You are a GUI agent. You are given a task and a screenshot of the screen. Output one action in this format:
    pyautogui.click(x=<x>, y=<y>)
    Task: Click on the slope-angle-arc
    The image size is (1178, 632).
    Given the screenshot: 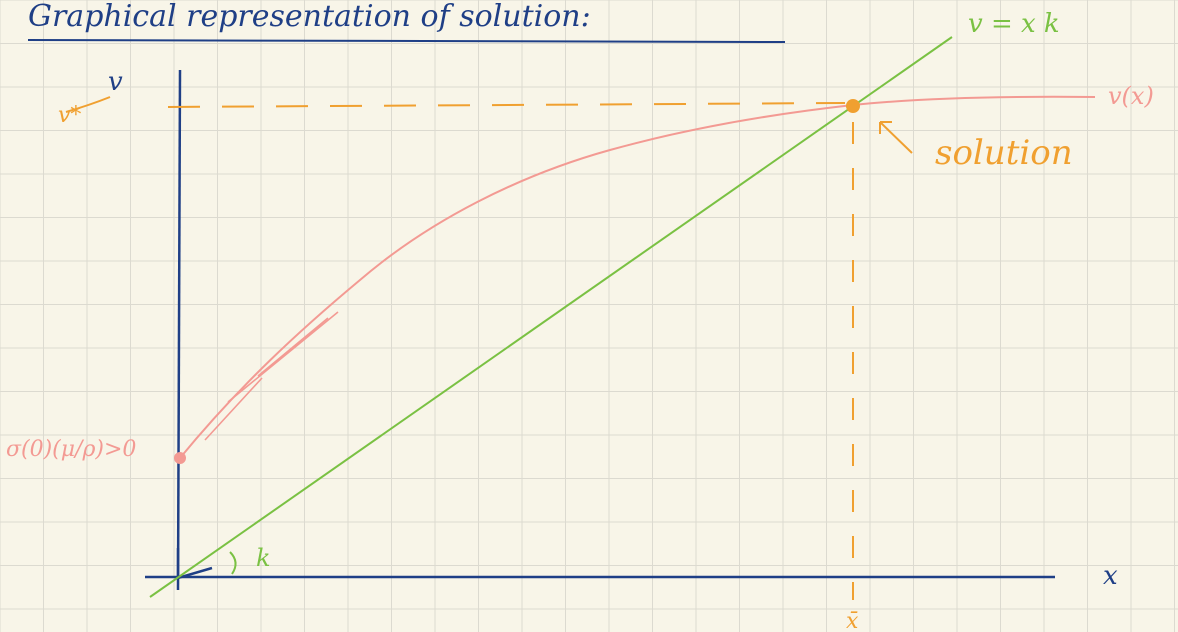 What is the action you would take?
    pyautogui.click(x=233, y=563)
    